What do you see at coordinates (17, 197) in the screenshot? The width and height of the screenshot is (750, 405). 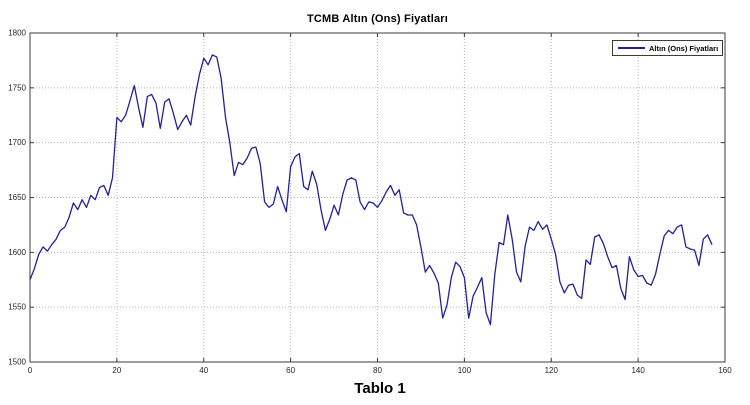 I see `svg-text: 1650` at bounding box center [17, 197].